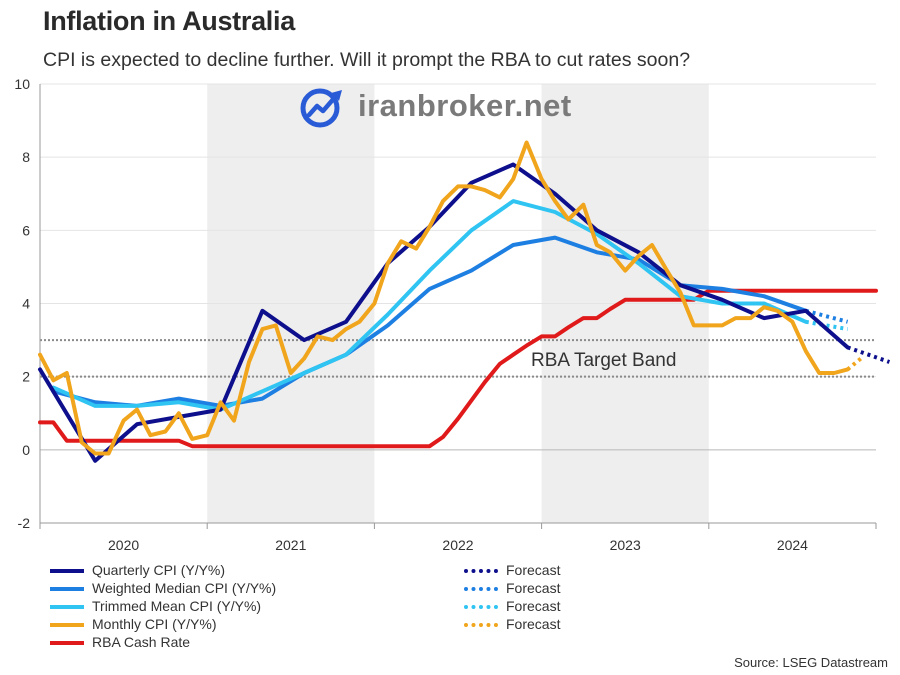 The width and height of the screenshot is (900, 675). What do you see at coordinates (465, 105) in the screenshot?
I see `watermark-text: iranbroker.net` at bounding box center [465, 105].